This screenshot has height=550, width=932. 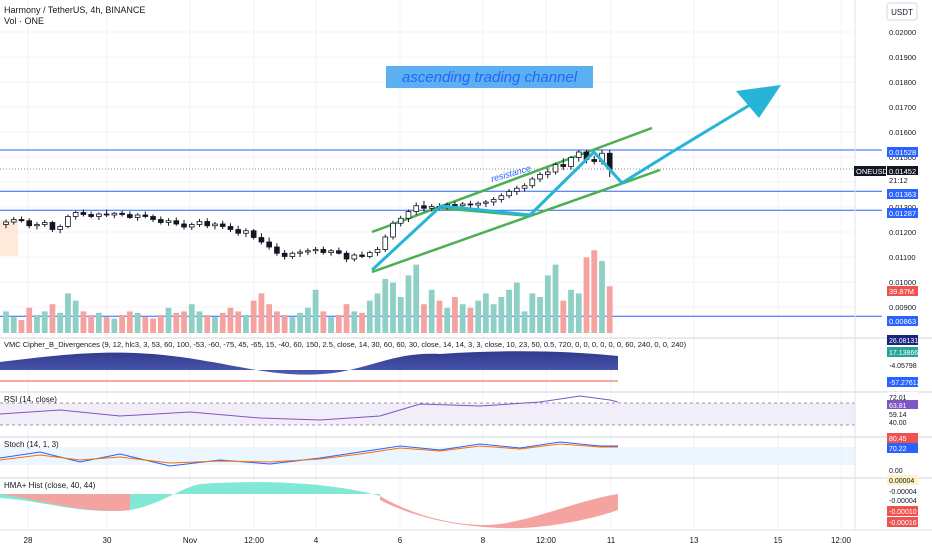 I want to click on channel-label: ascending trading channel, so click(x=490, y=77).